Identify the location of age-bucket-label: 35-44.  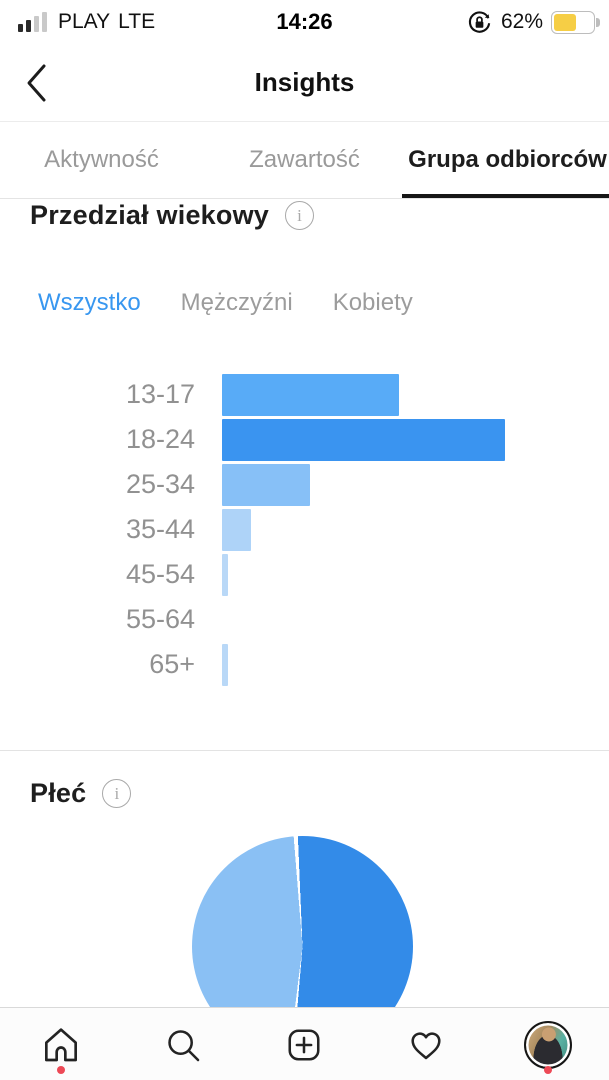
(160, 529).